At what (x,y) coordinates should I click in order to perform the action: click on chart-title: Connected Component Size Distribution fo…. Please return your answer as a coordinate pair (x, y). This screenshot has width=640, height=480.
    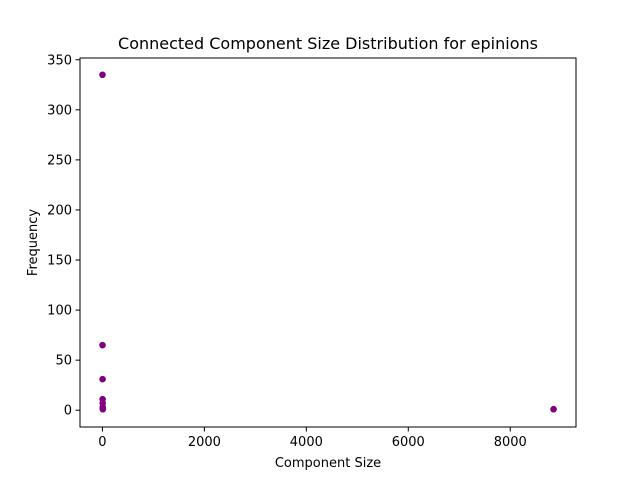
    Looking at the image, I should click on (328, 43).